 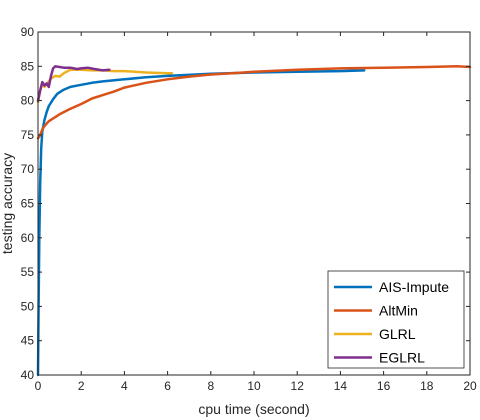 What do you see at coordinates (7, 203) in the screenshot?
I see `y-axis-label: testing accuracy` at bounding box center [7, 203].